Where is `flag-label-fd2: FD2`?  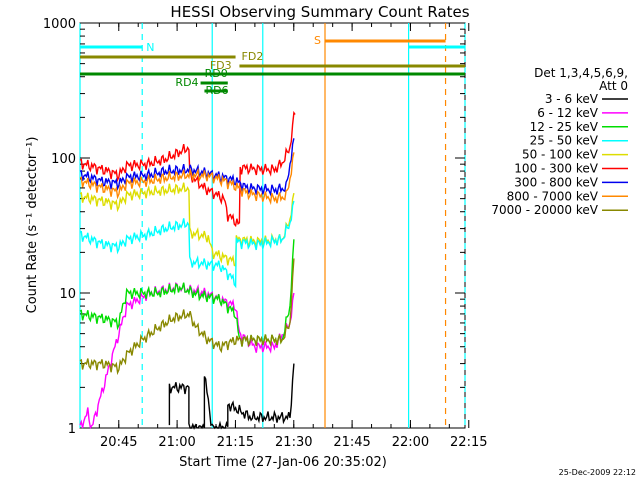
flag-label-fd2: FD2 is located at coordinates (253, 56).